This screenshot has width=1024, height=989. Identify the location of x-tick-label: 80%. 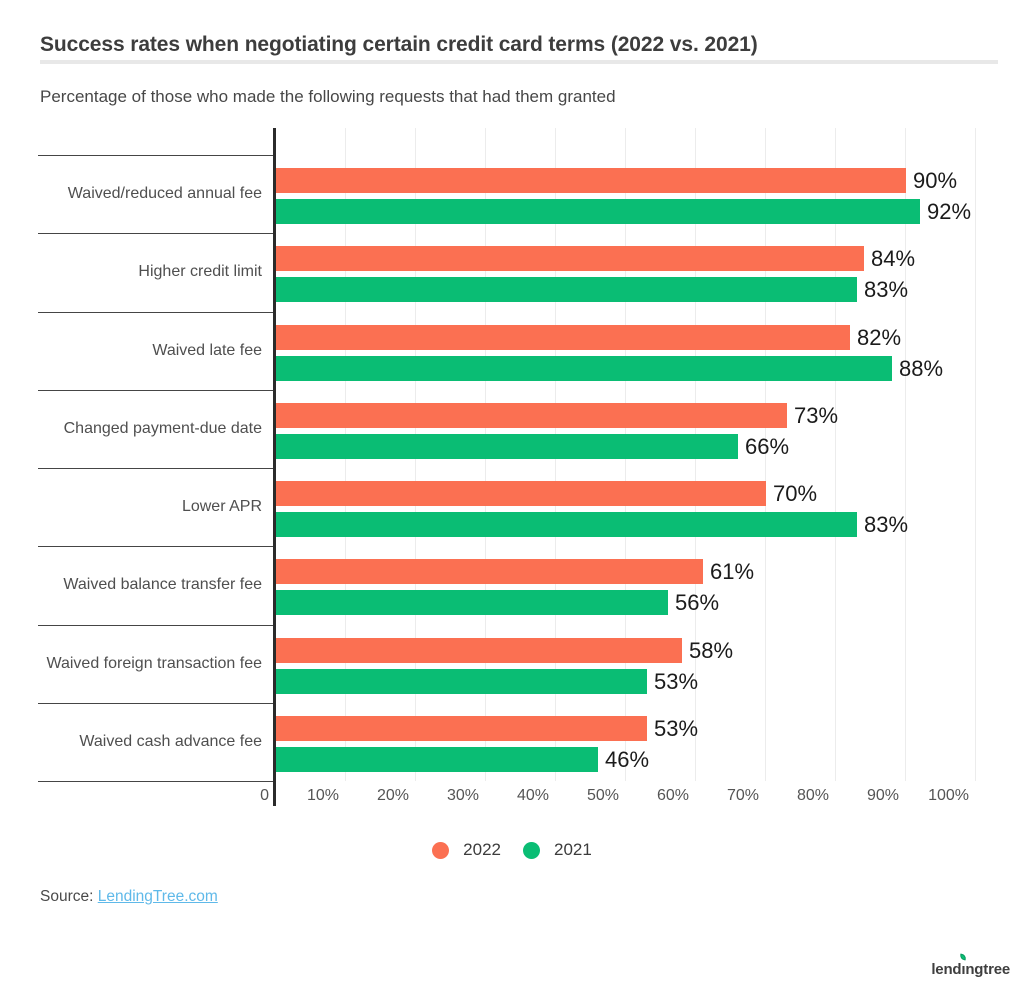
(812, 795).